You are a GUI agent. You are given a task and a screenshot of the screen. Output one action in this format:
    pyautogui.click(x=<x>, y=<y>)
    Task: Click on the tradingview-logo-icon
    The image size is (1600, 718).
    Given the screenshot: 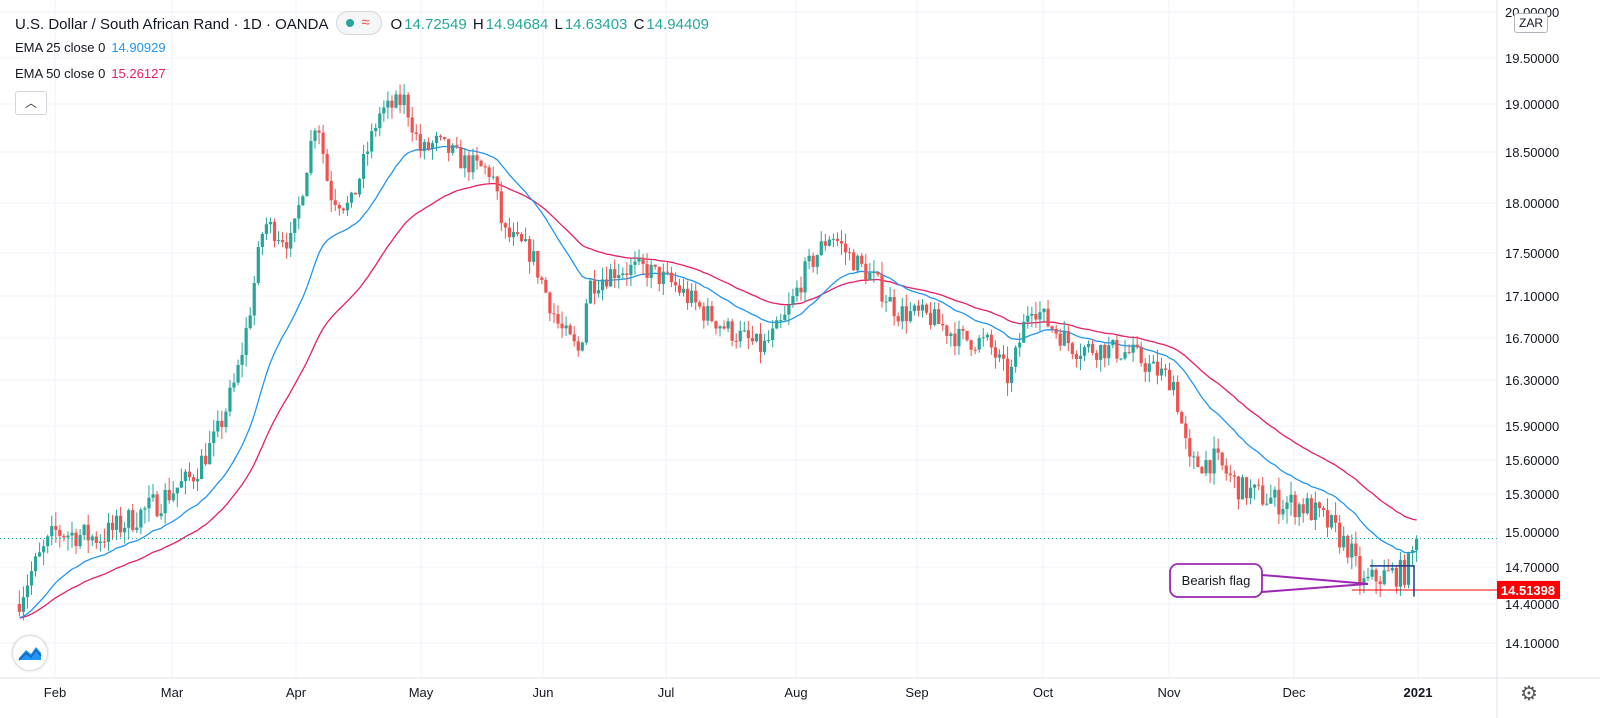 What is the action you would take?
    pyautogui.click(x=30, y=653)
    